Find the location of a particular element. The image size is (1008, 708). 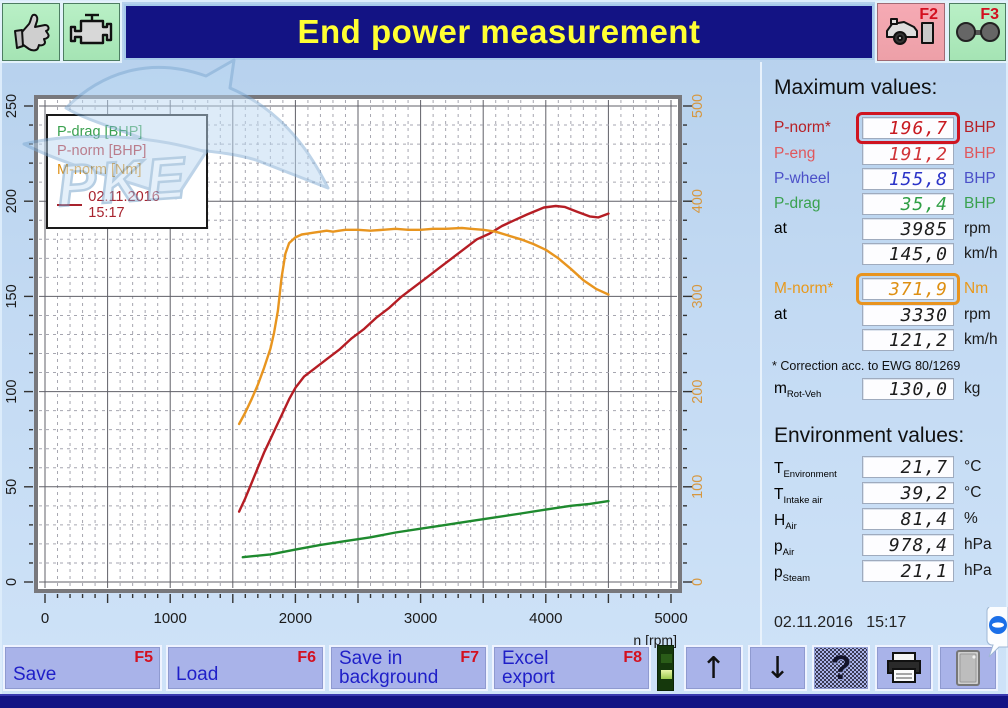

peng-unit: BHP is located at coordinates (980, 153).